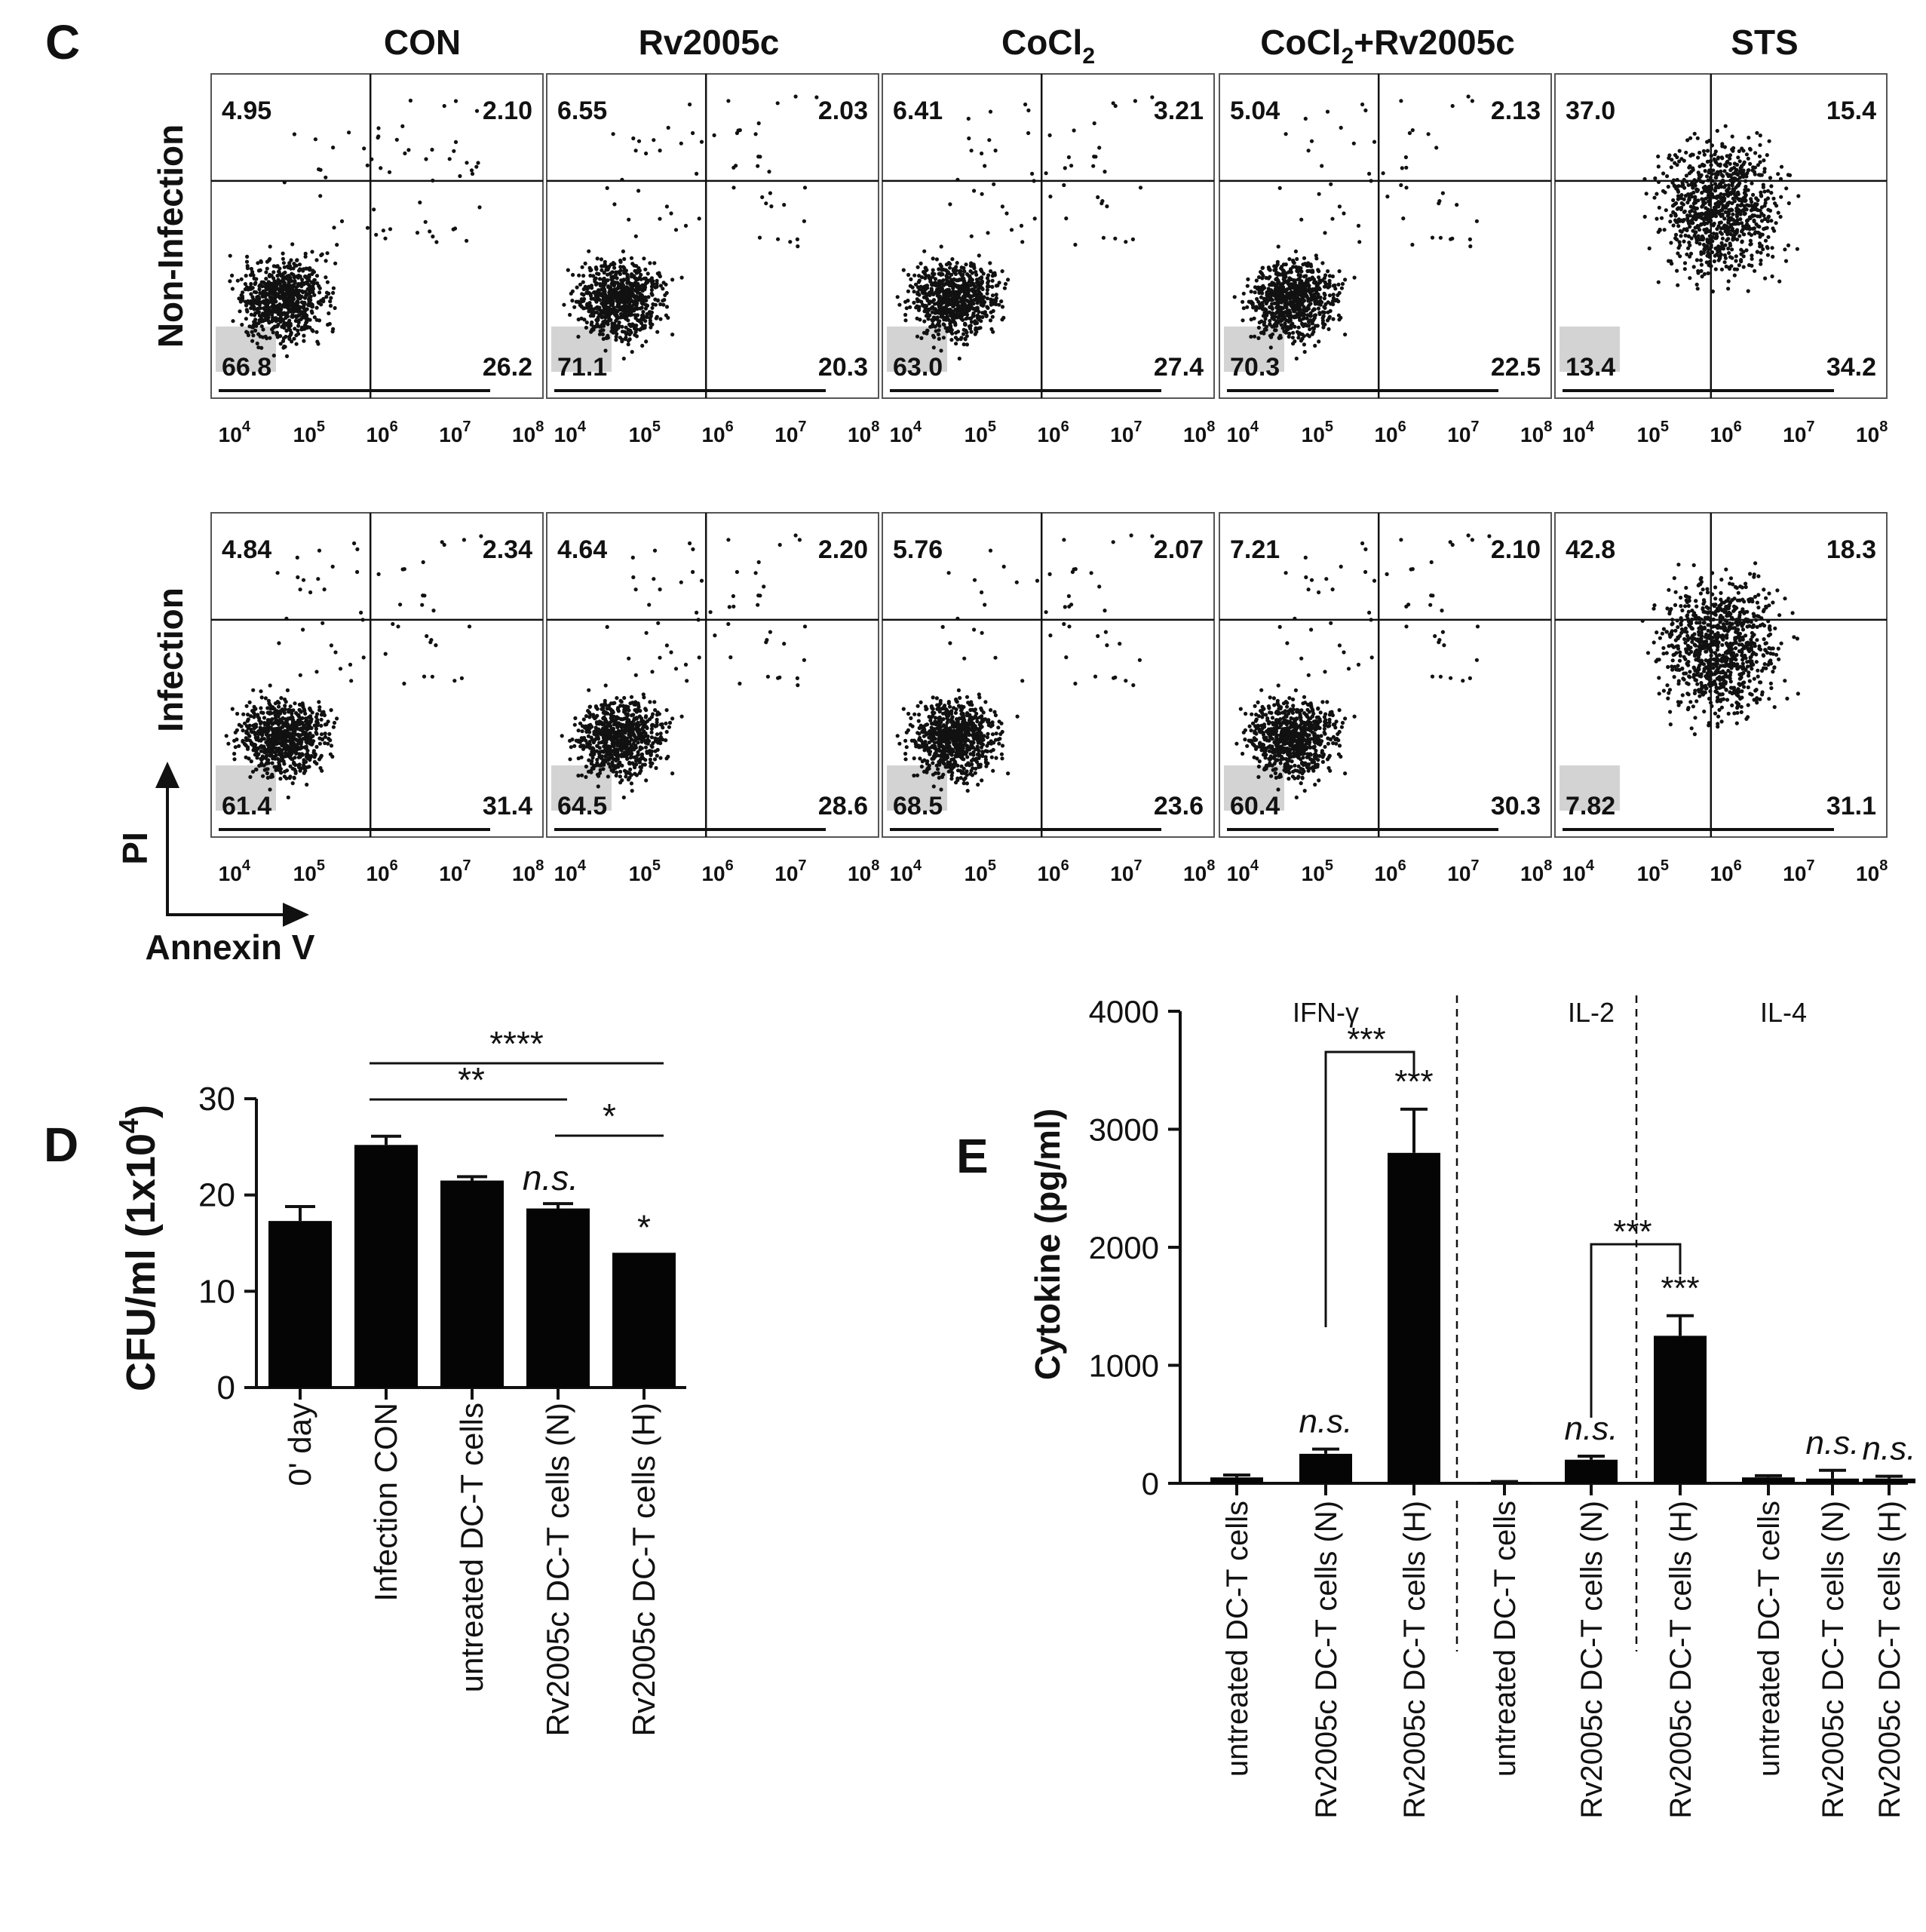 This screenshot has height=1932, width=1926. Describe the element at coordinates (309, 871) in the screenshot. I see `x-tick-label: 105` at that location.